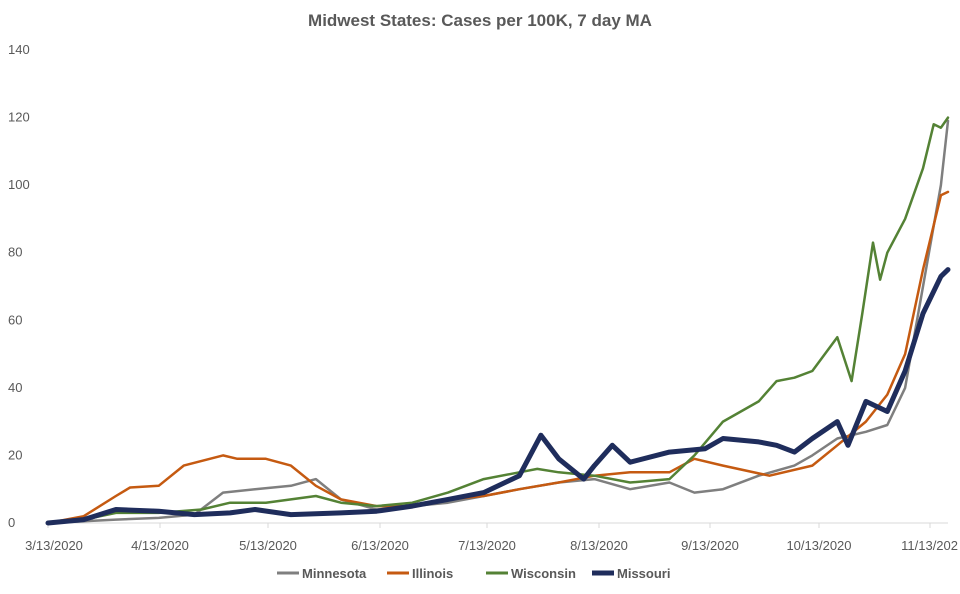 The width and height of the screenshot is (960, 594). What do you see at coordinates (268, 545) in the screenshot?
I see `x-tick-label: 5/13/2020` at bounding box center [268, 545].